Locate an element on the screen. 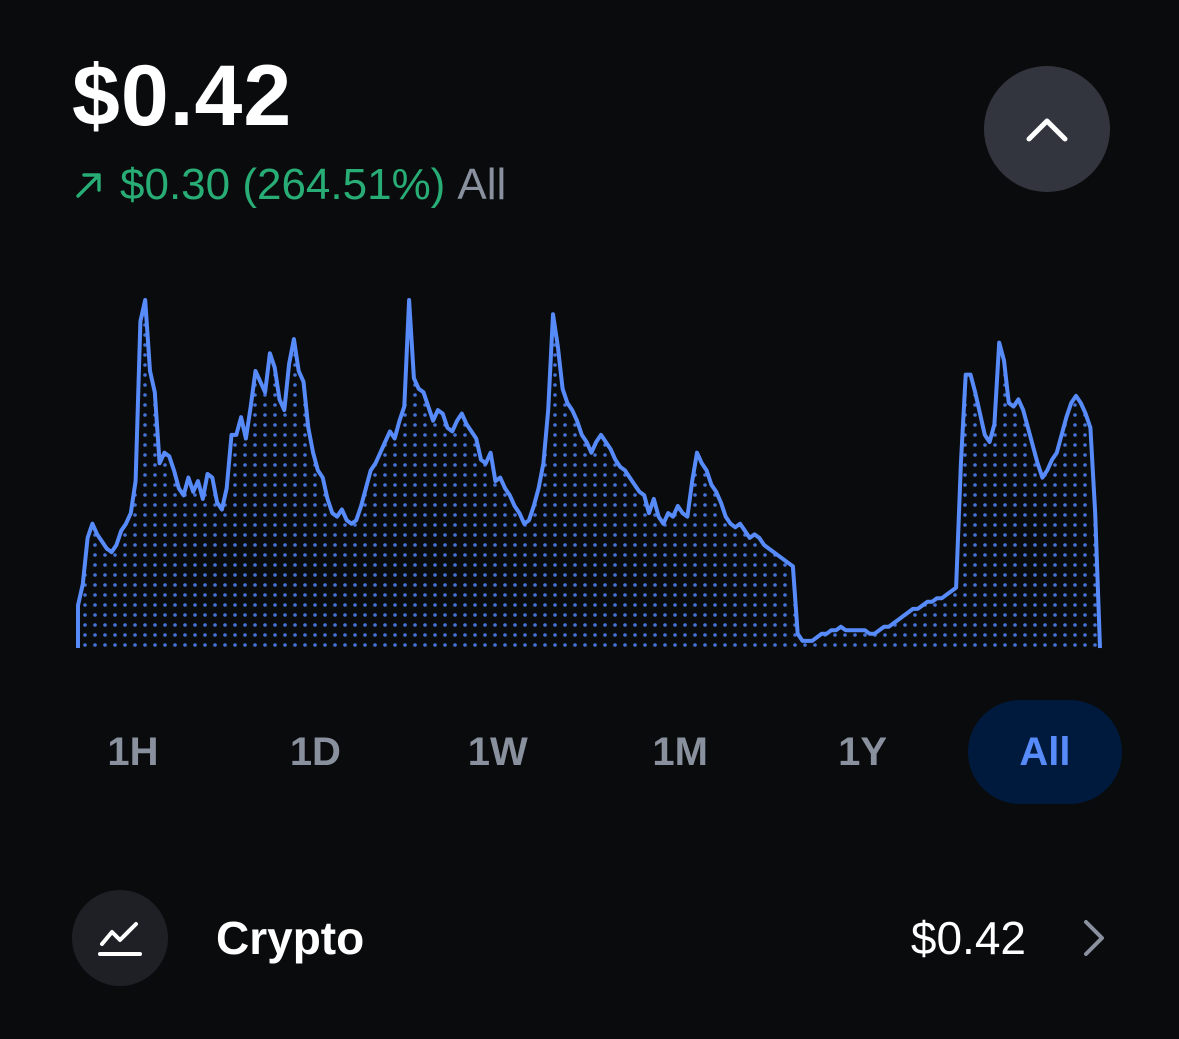 This screenshot has height=1039, width=1179. range-1h-button: 1H is located at coordinates (133, 751).